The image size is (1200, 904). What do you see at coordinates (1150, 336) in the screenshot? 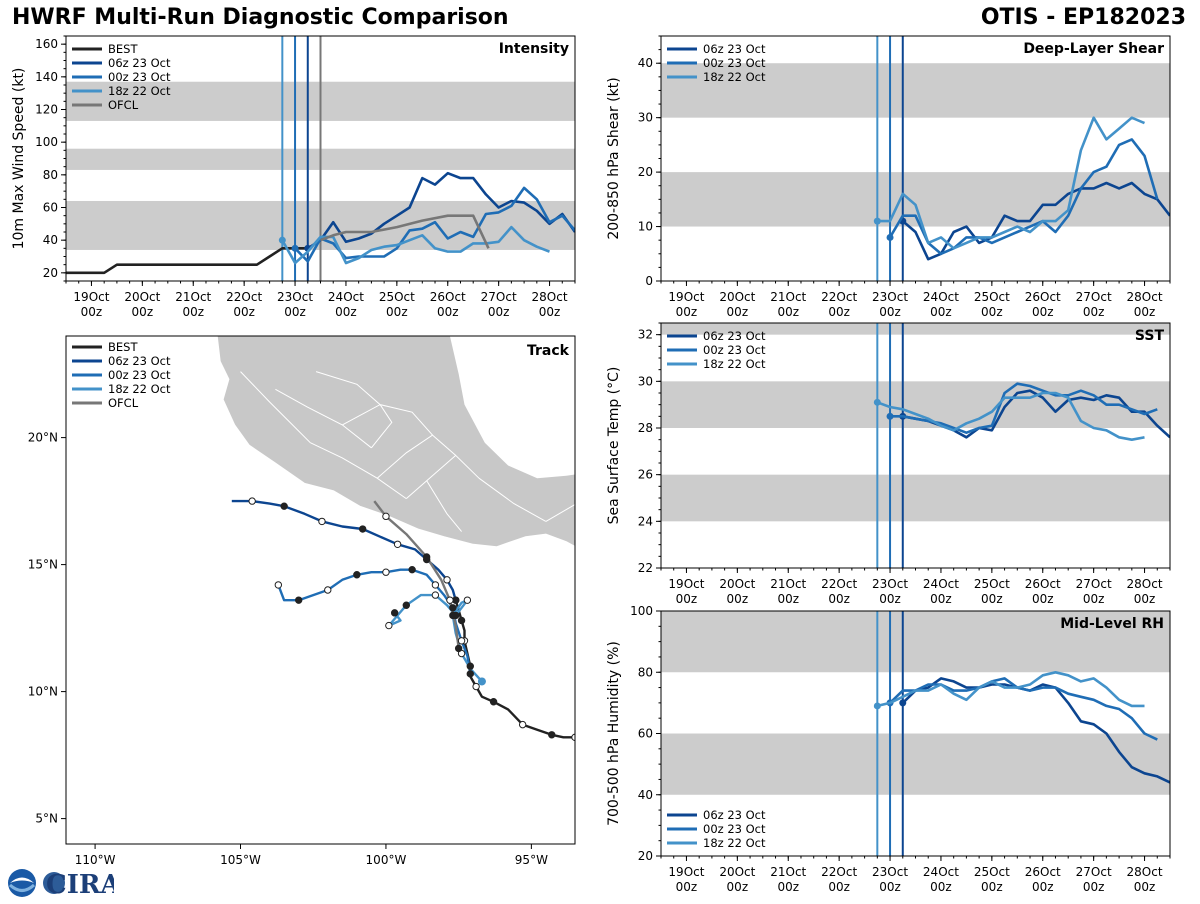
I see `panel-title: SST` at bounding box center [1150, 336].